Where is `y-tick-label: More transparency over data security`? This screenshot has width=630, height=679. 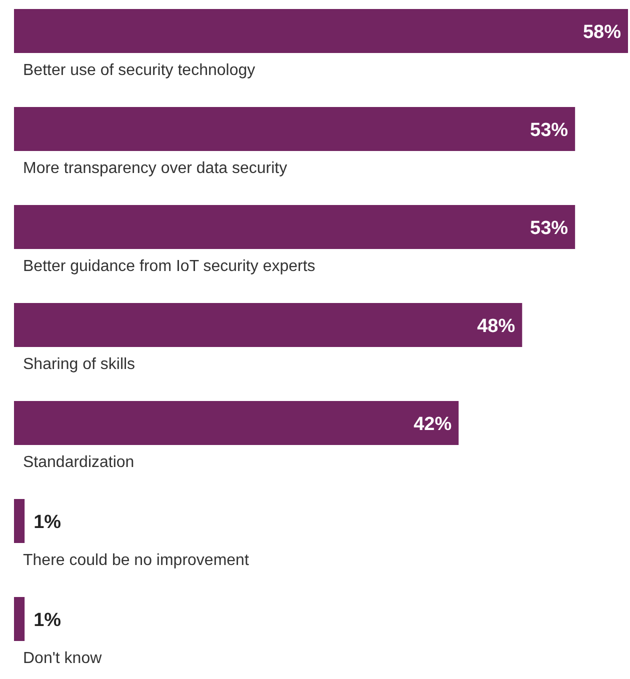
y-tick-label: More transparency over data security is located at coordinates (155, 168).